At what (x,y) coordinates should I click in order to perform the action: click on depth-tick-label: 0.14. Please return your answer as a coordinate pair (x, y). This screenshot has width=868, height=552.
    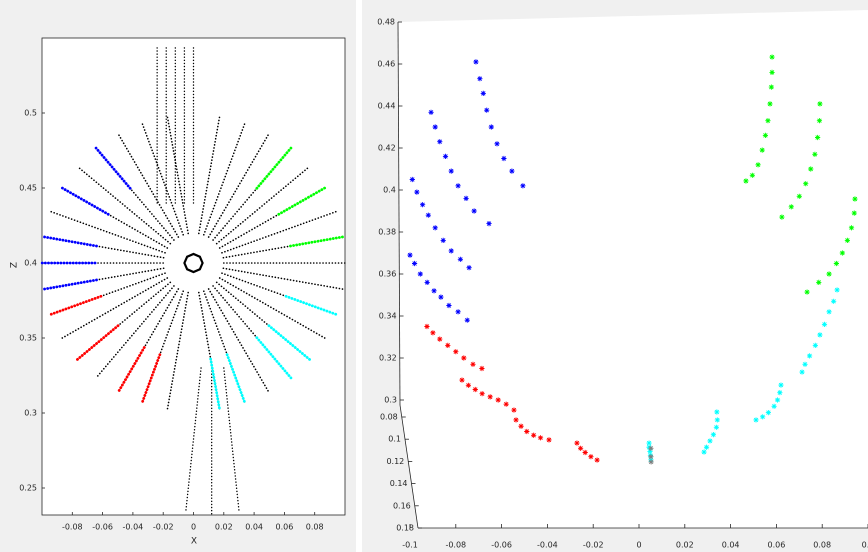
    Looking at the image, I should click on (399, 483).